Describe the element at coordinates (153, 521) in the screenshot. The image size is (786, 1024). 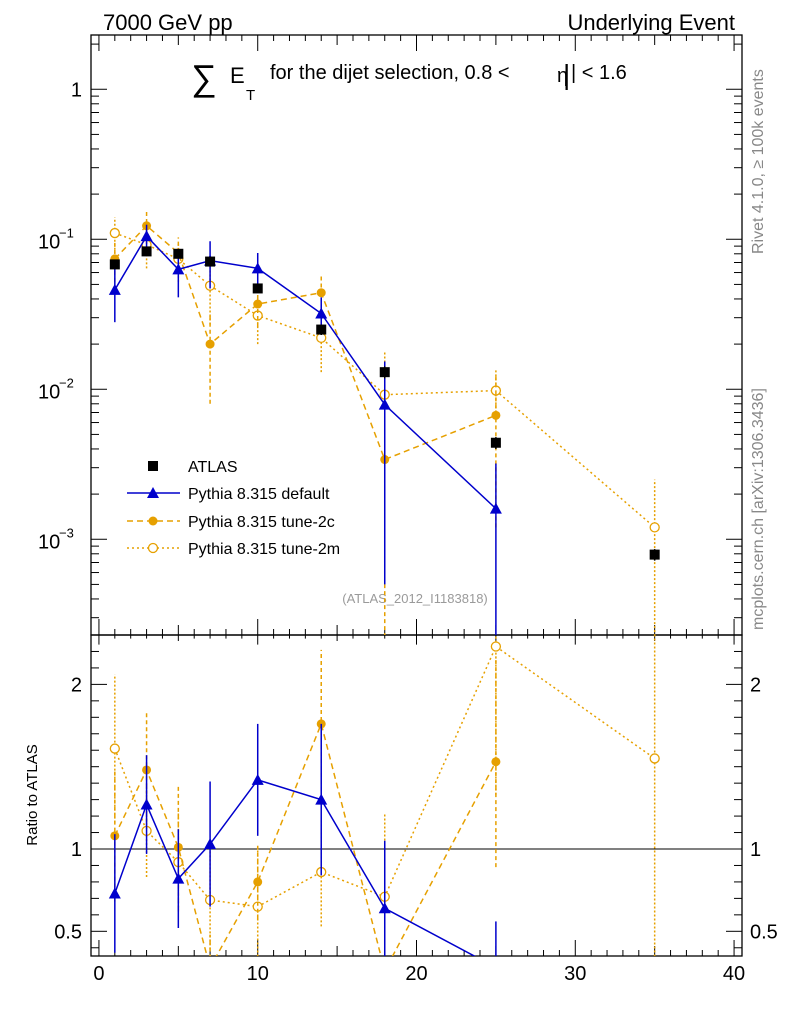
I see `legend-tune2c-marker` at that location.